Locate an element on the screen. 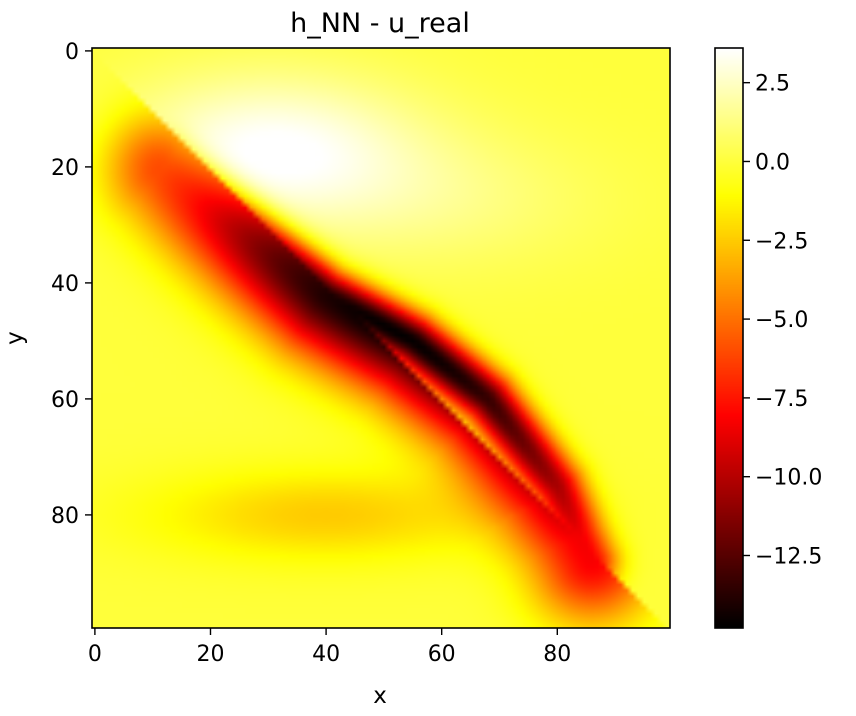 The width and height of the screenshot is (856, 716). x-axis: 0 20 40 60 80 is located at coordinates (329, 647).